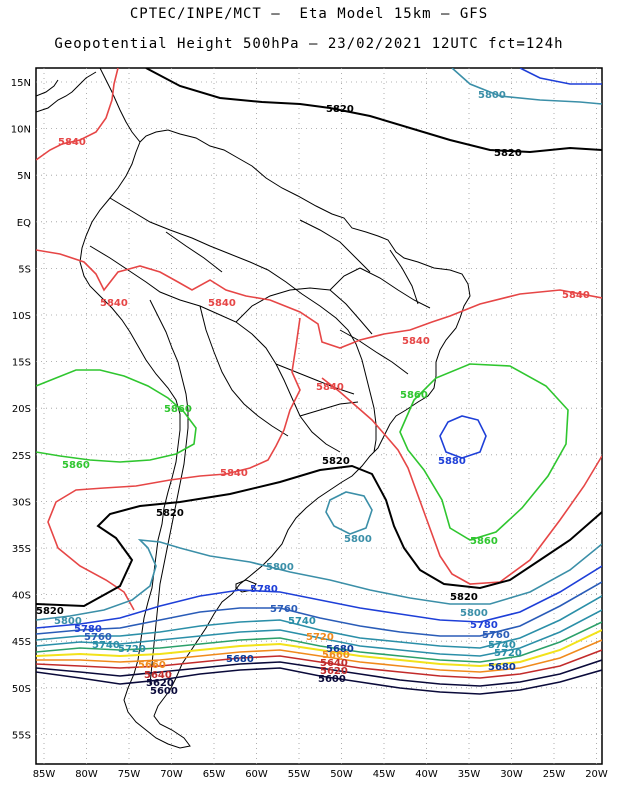 This screenshot has width=618, height=800. What do you see at coordinates (554, 774) in the screenshot?
I see `lon-tick-label: 25W` at bounding box center [554, 774].